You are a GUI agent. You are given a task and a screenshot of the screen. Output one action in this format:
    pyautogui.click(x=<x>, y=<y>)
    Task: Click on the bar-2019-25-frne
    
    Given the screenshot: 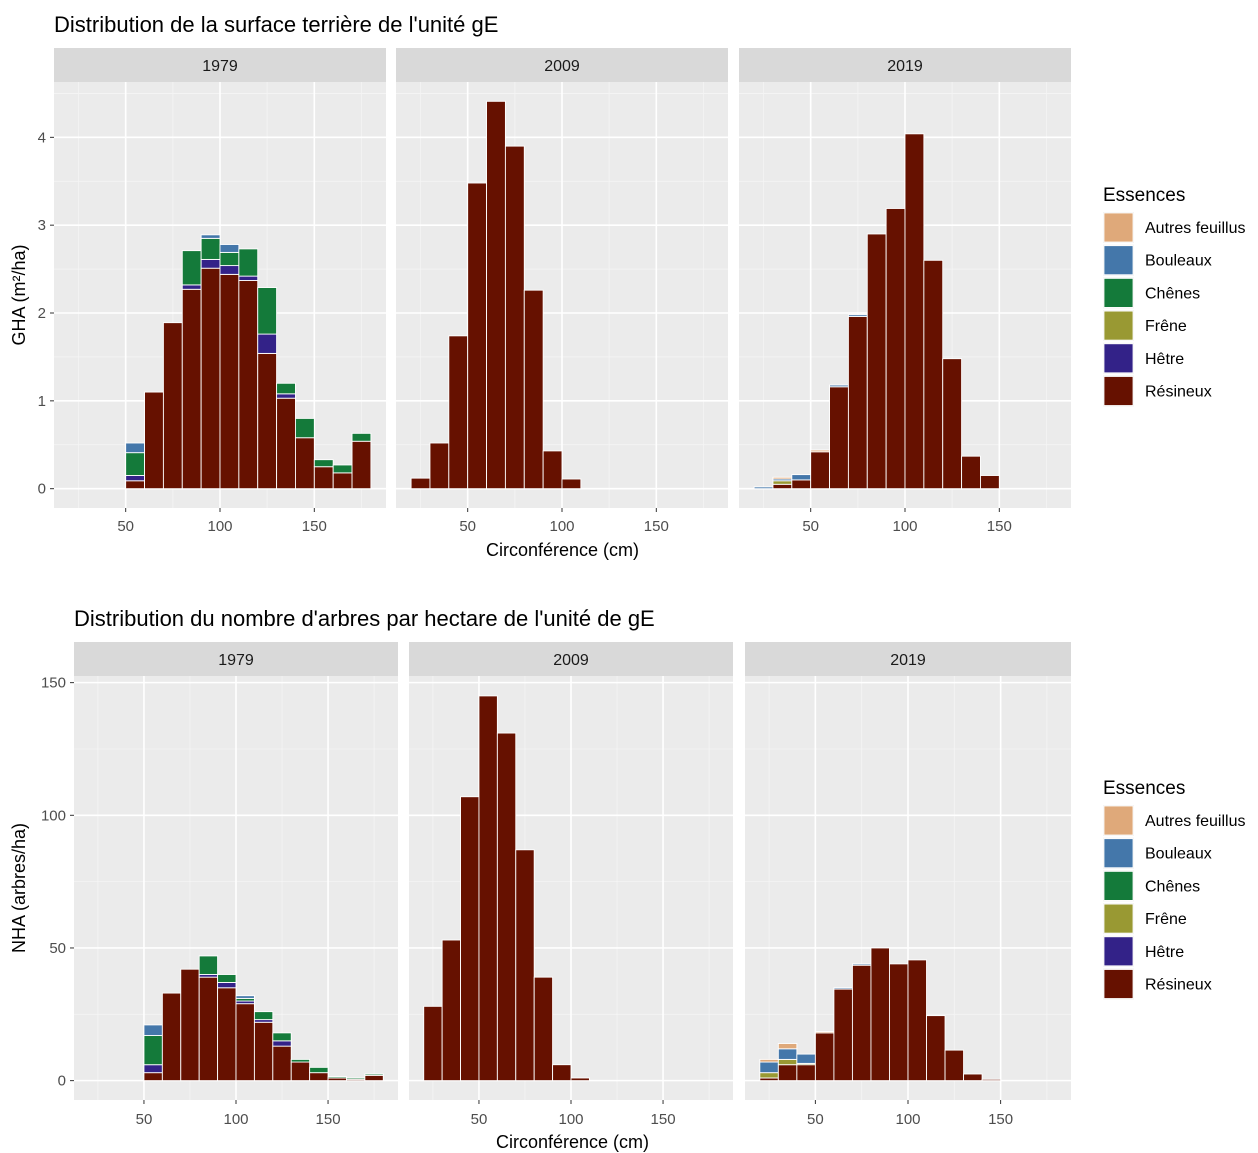 What is the action you would take?
    pyautogui.click(x=769, y=1075)
    